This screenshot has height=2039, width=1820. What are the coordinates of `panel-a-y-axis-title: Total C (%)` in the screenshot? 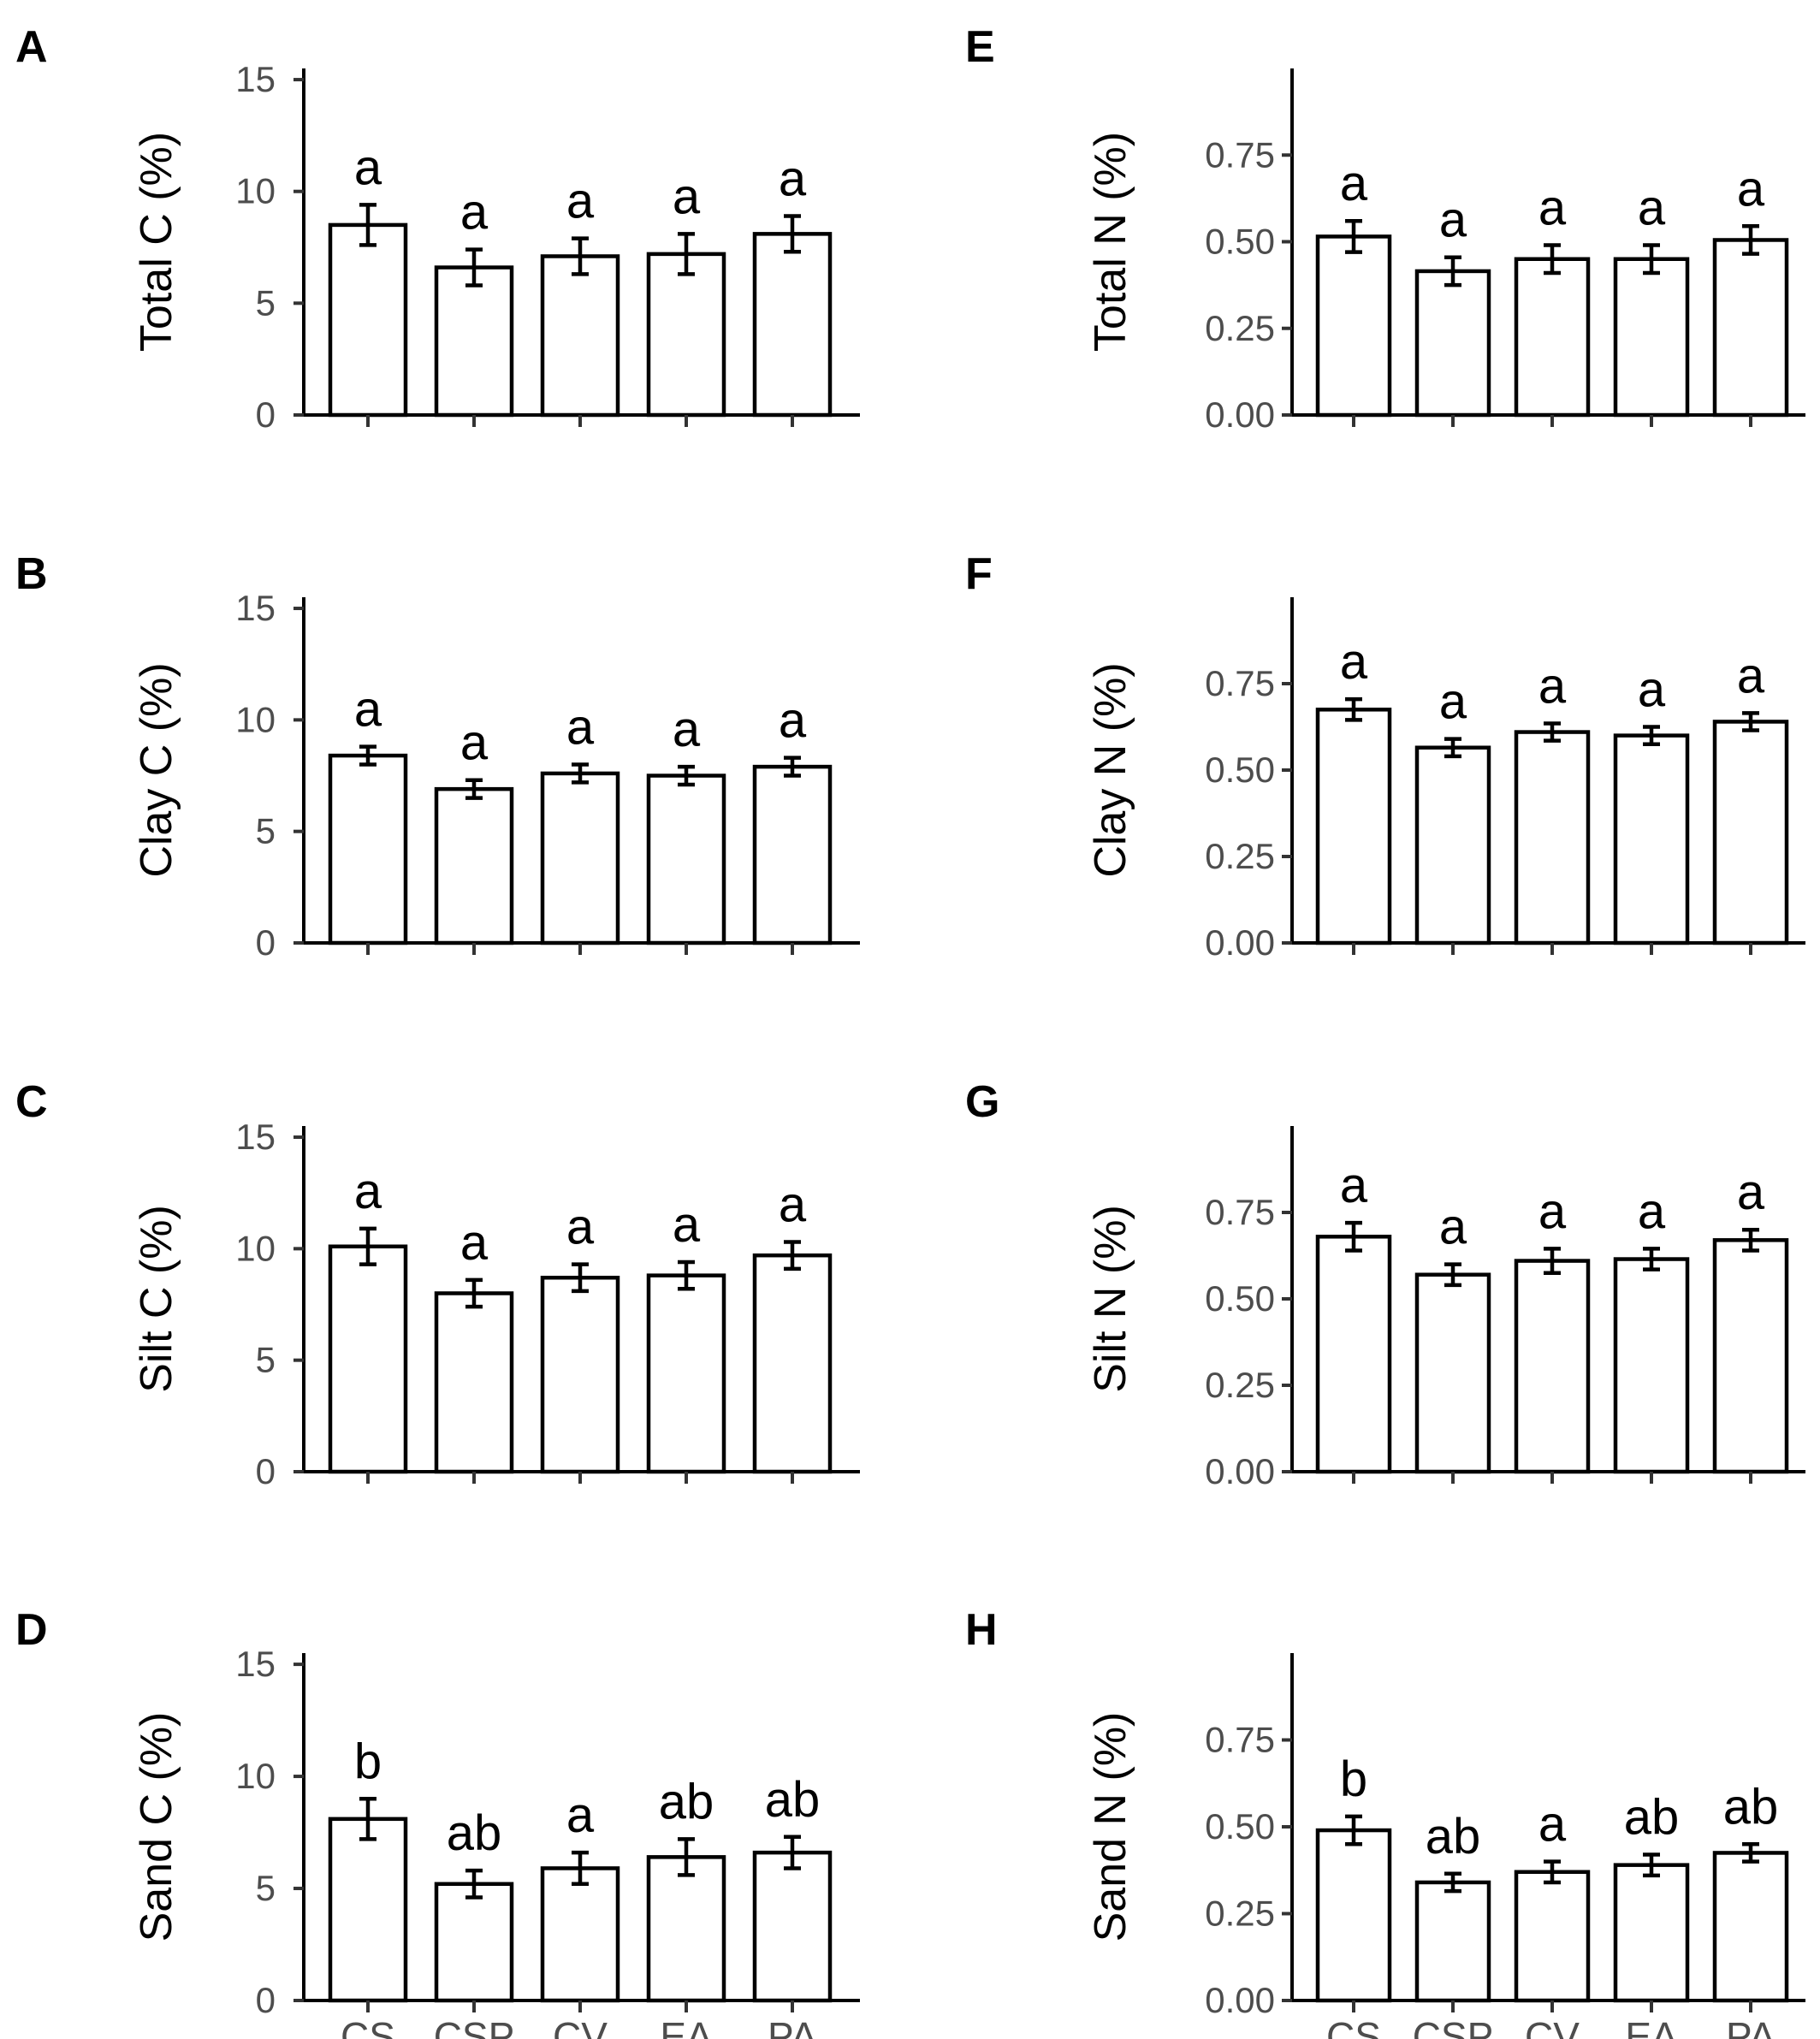 It's located at (156, 242).